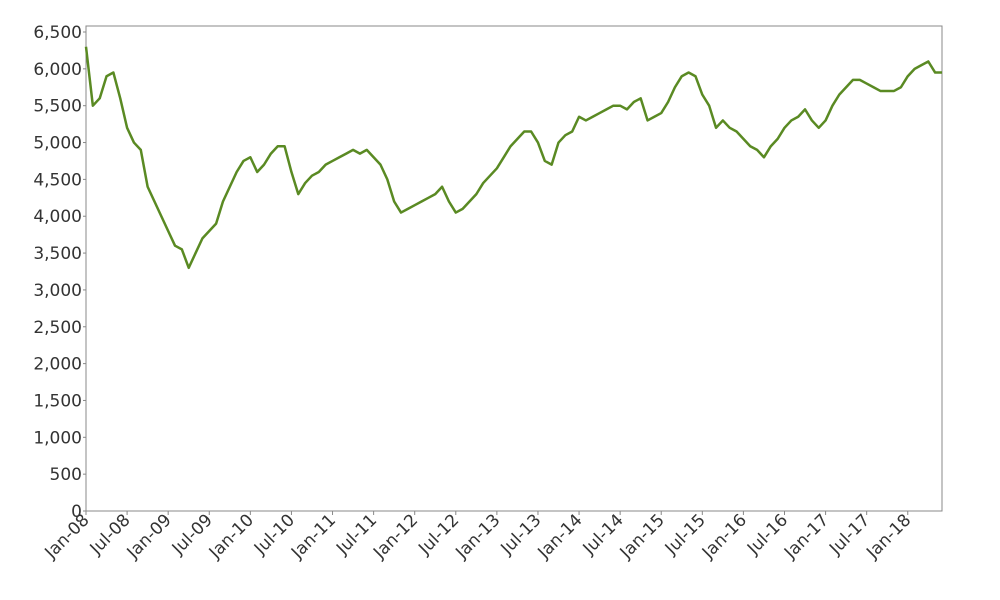 The height and width of the screenshot is (600, 1000). Describe the element at coordinates (57, 180) in the screenshot. I see `y-tick-label: 4,500` at that location.